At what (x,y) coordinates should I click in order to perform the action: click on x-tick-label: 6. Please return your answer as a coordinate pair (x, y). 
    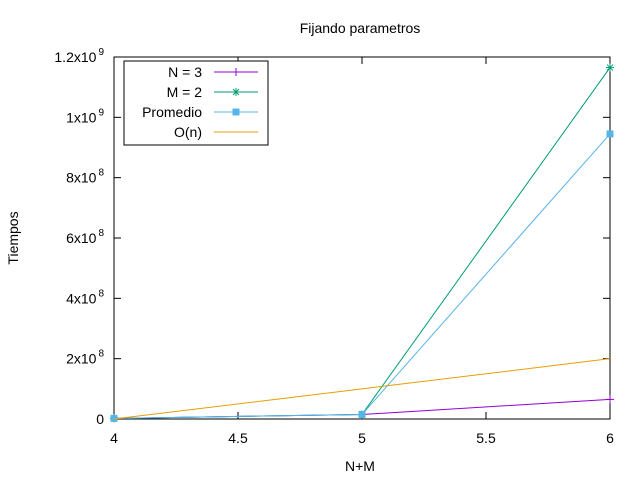
    Looking at the image, I should click on (610, 438).